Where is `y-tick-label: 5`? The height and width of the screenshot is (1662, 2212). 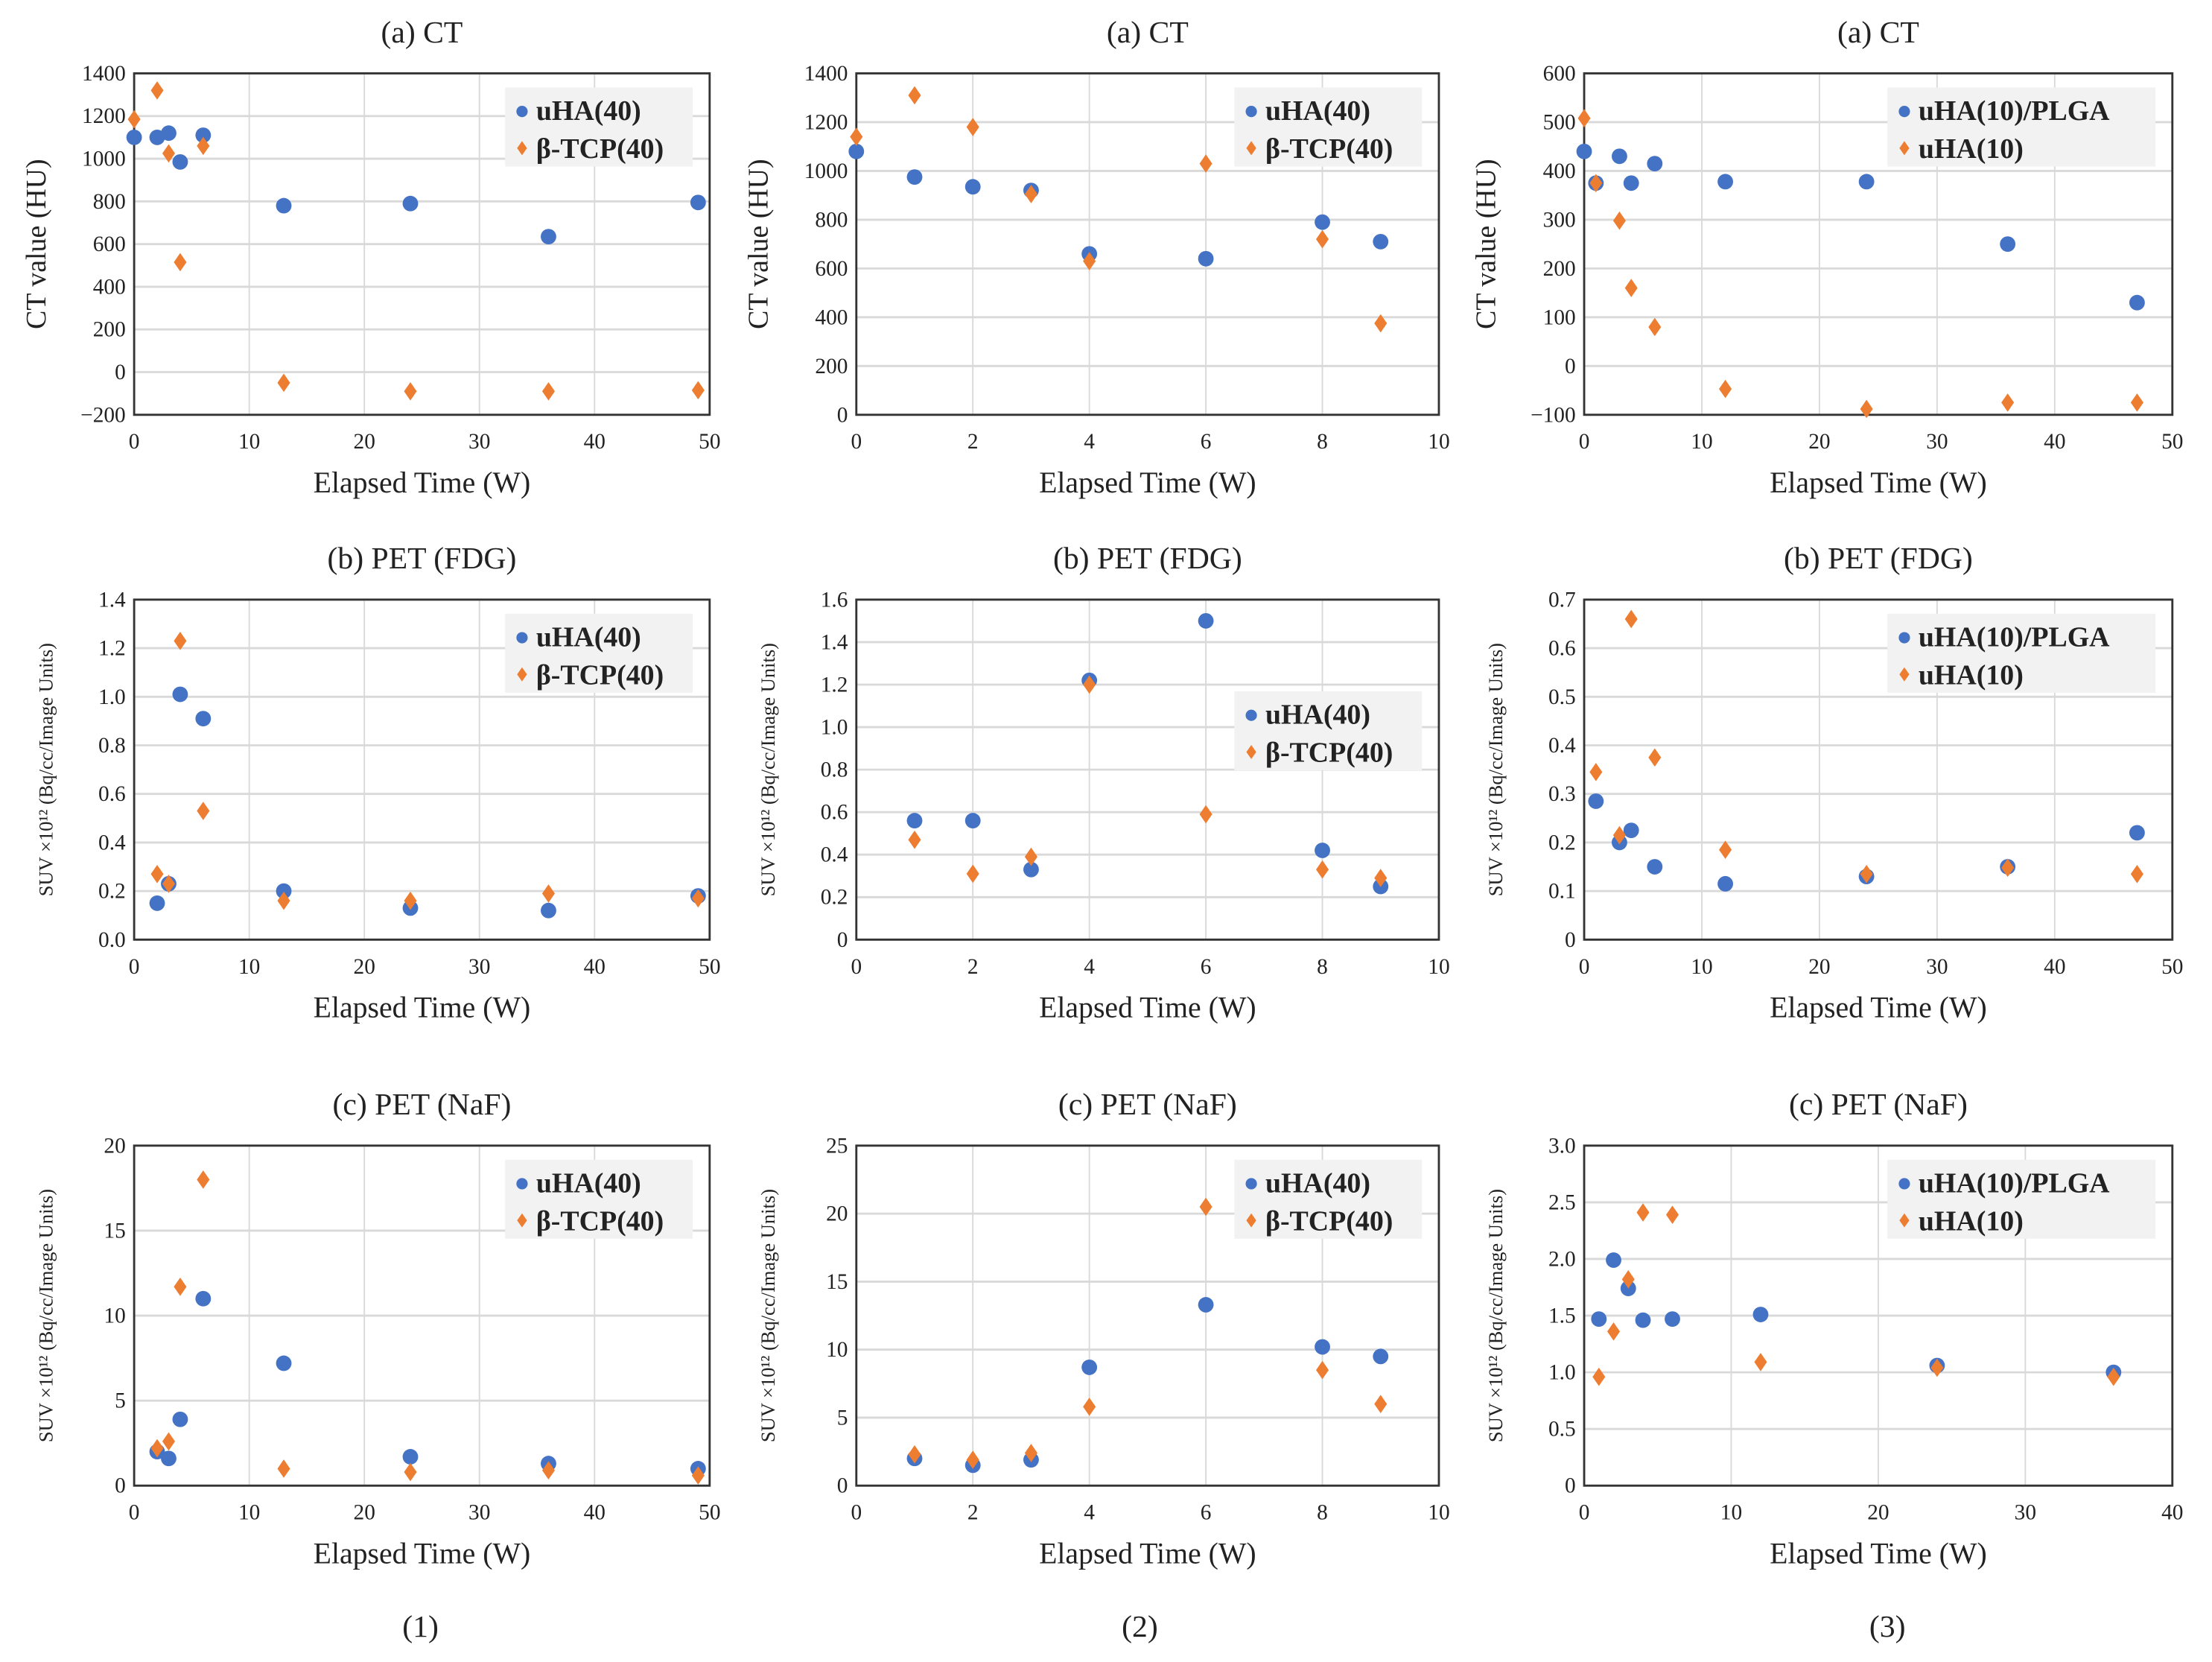 y-tick-label: 5 is located at coordinates (120, 1401).